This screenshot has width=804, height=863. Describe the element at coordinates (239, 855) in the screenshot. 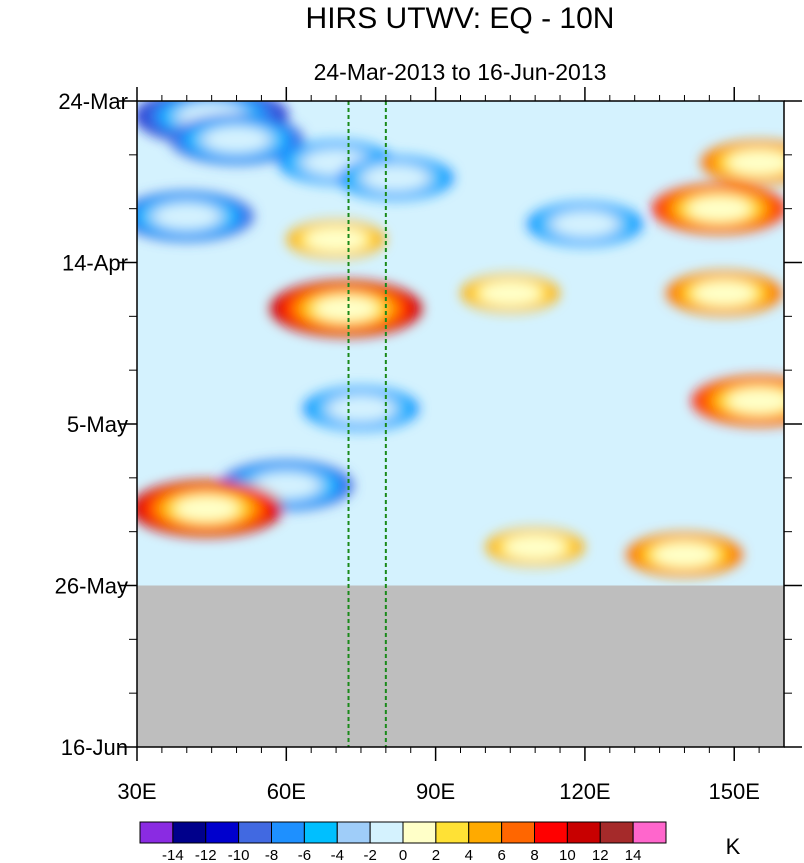

I see `colorbar-label-2: -10` at that location.